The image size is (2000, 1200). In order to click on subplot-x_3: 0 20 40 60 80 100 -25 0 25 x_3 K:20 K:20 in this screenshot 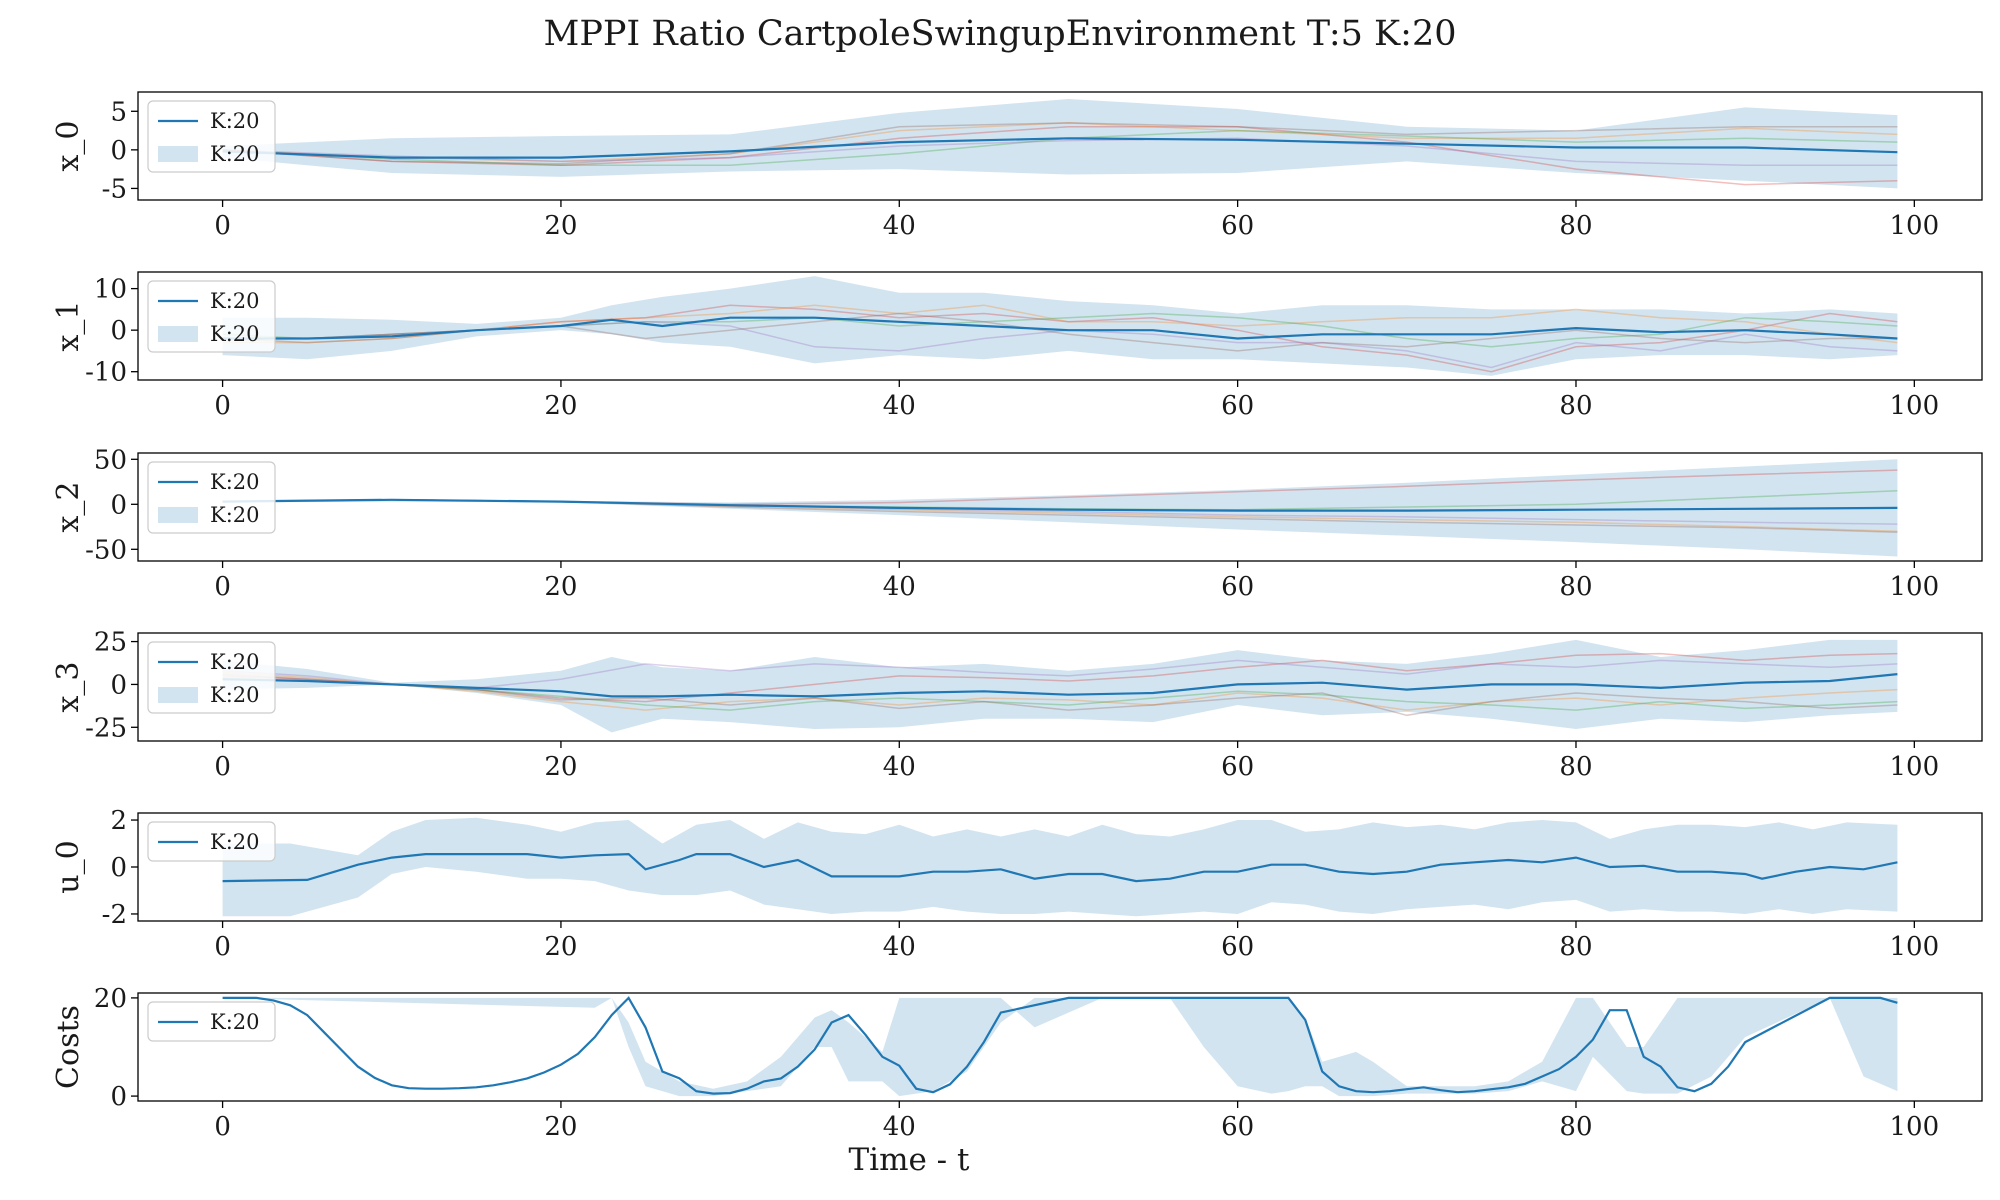, I will do `click(1017, 705)`.